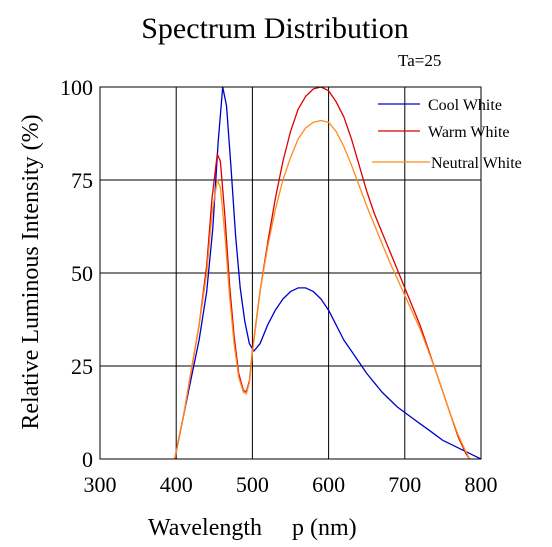  Describe the element at coordinates (76, 87) in the screenshot. I see `y-tick-label: 100` at that location.